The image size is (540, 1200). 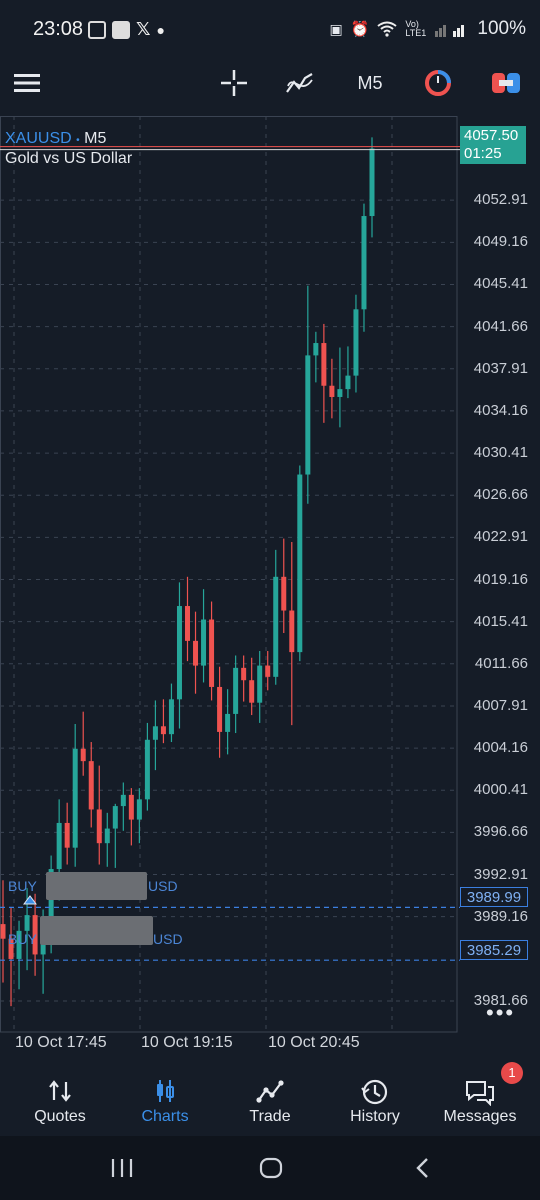 I want to click on chart-symbol: XAUUSD • M5, so click(x=55, y=139).